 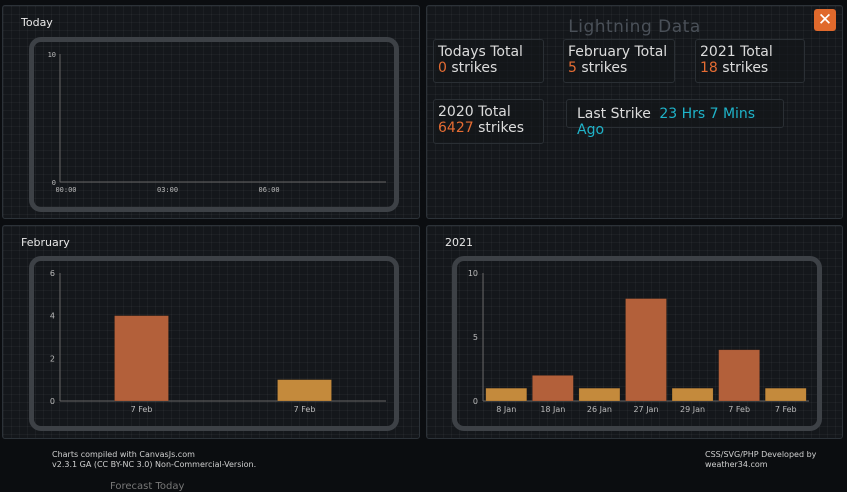 I want to click on todays-total-box: Todays Total 0 strikes, so click(x=488, y=61).